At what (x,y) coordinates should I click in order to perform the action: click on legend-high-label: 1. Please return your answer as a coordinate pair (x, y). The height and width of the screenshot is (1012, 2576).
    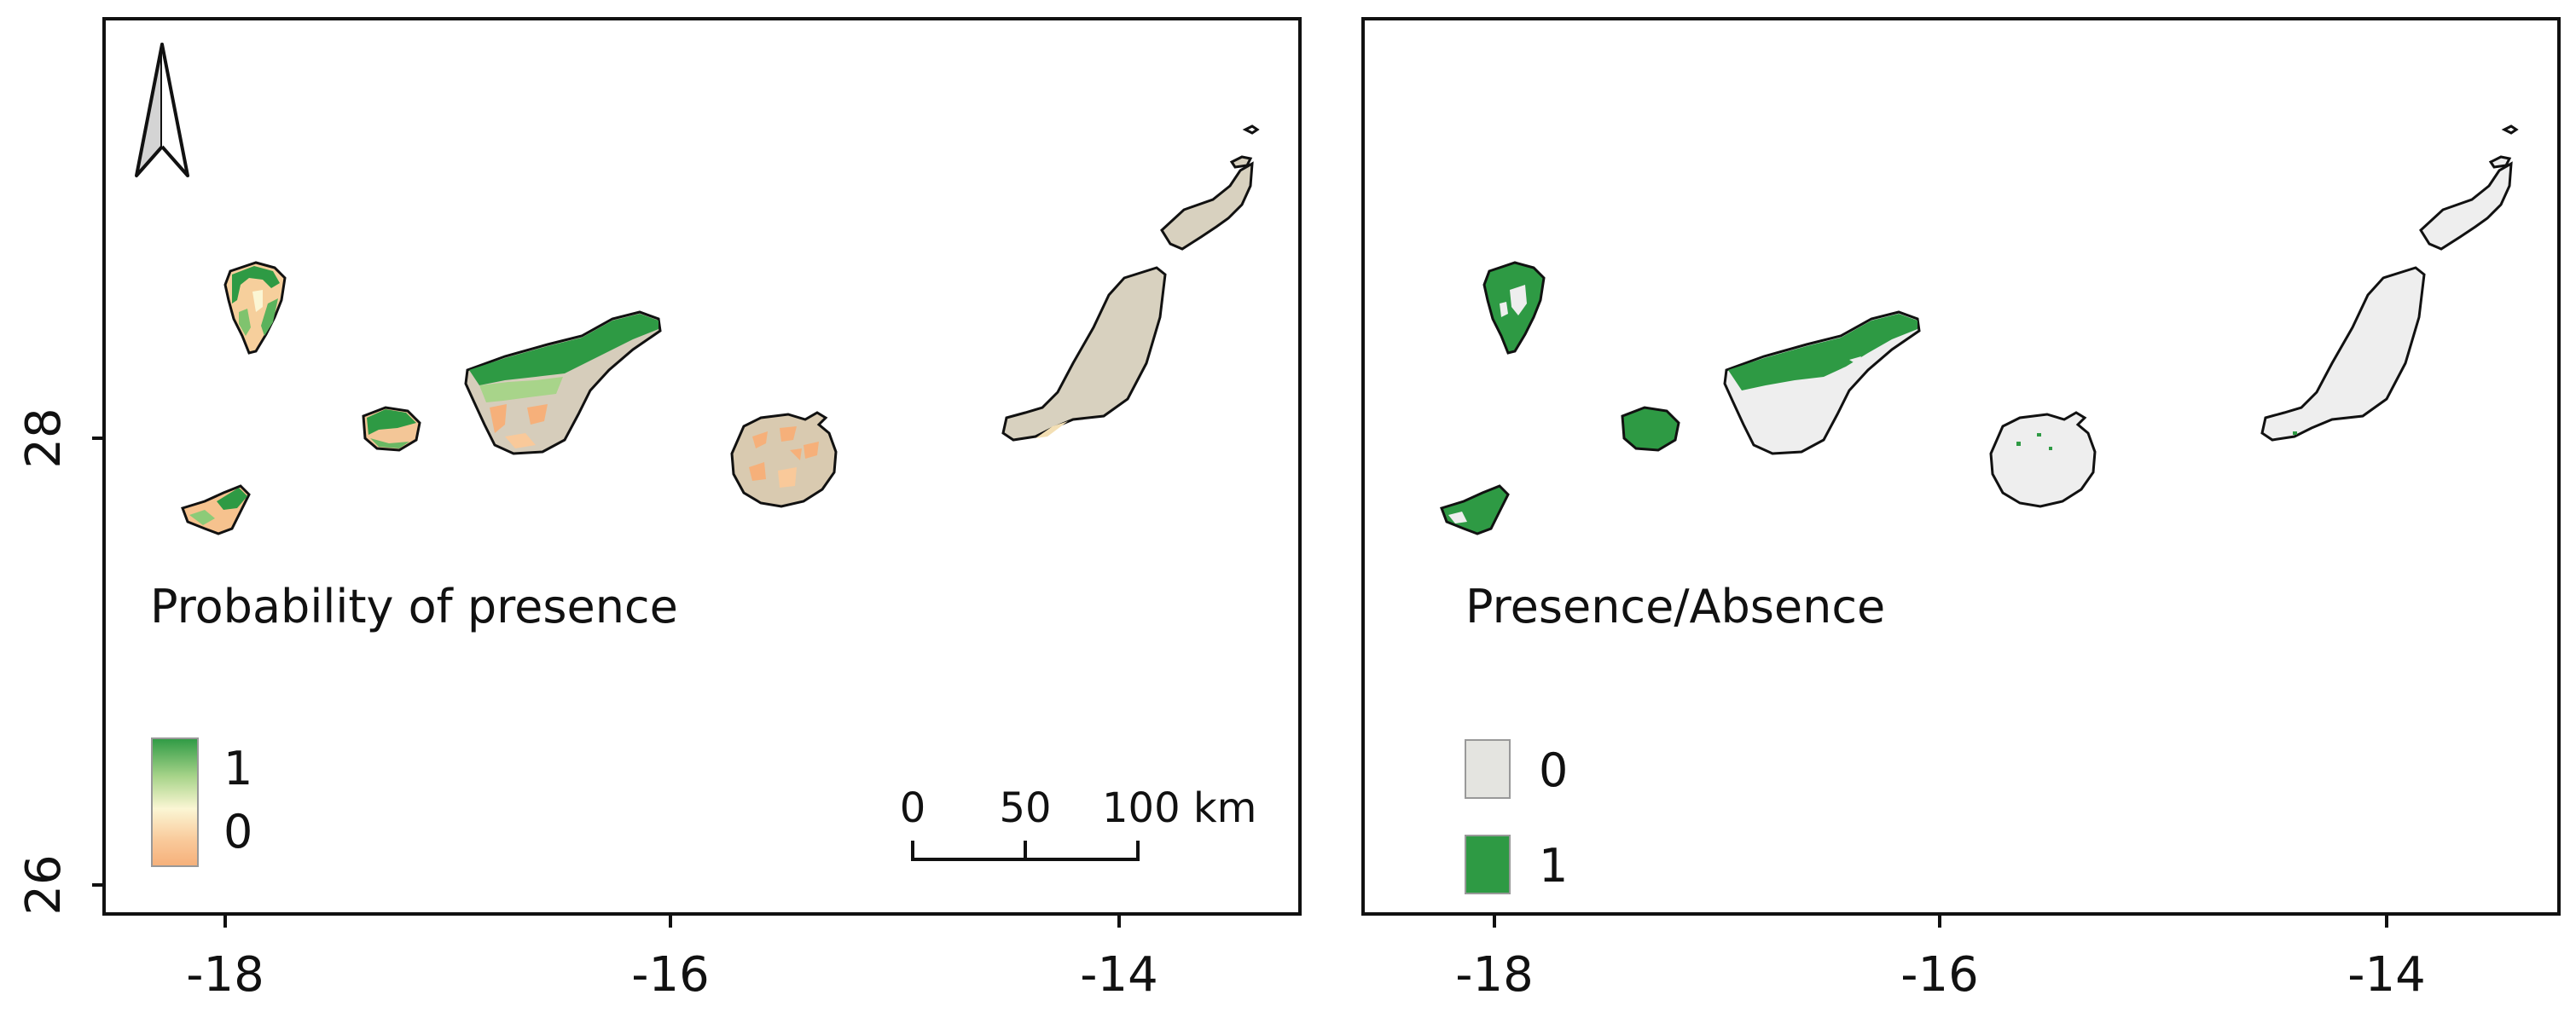
    Looking at the image, I should click on (237, 768).